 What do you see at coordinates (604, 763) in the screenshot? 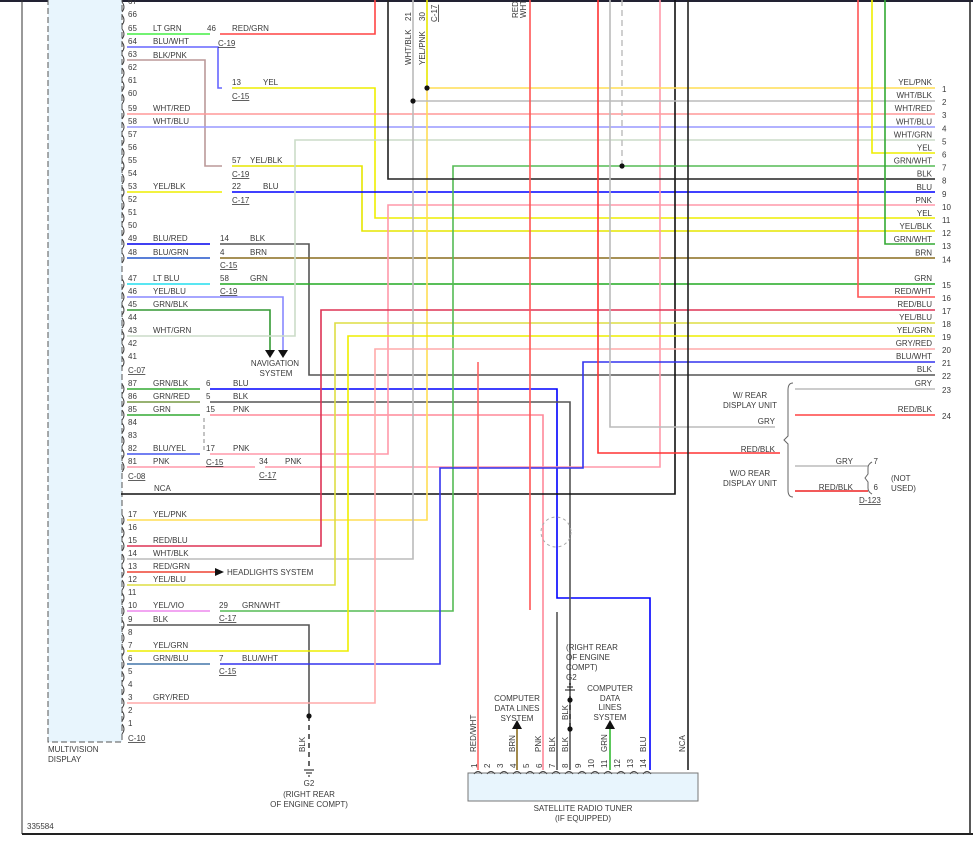
I see `tuner-pin-number: 11` at bounding box center [604, 763].